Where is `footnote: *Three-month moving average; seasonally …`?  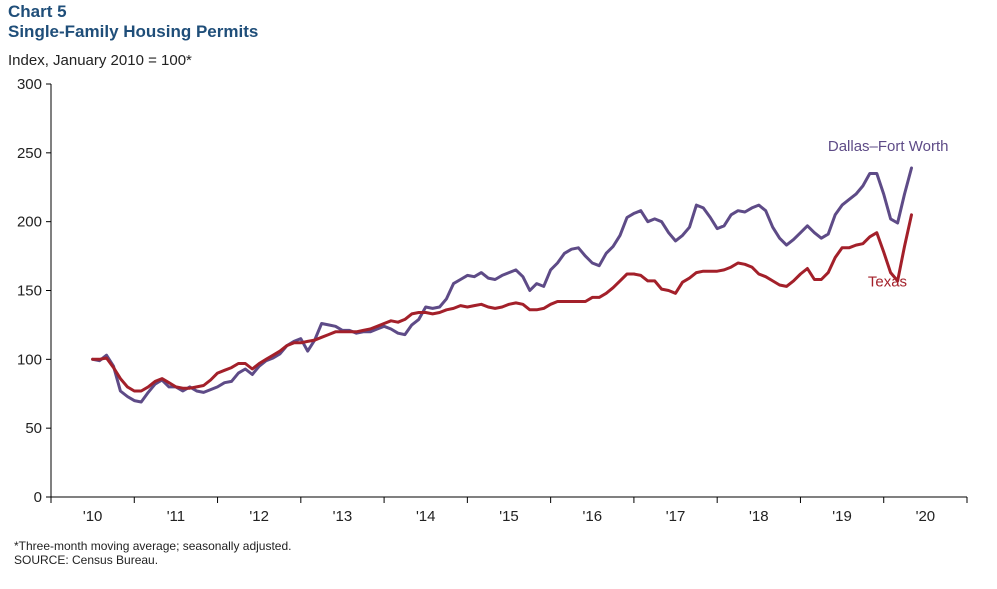 footnote: *Three-month moving average; seasonally … is located at coordinates (153, 546).